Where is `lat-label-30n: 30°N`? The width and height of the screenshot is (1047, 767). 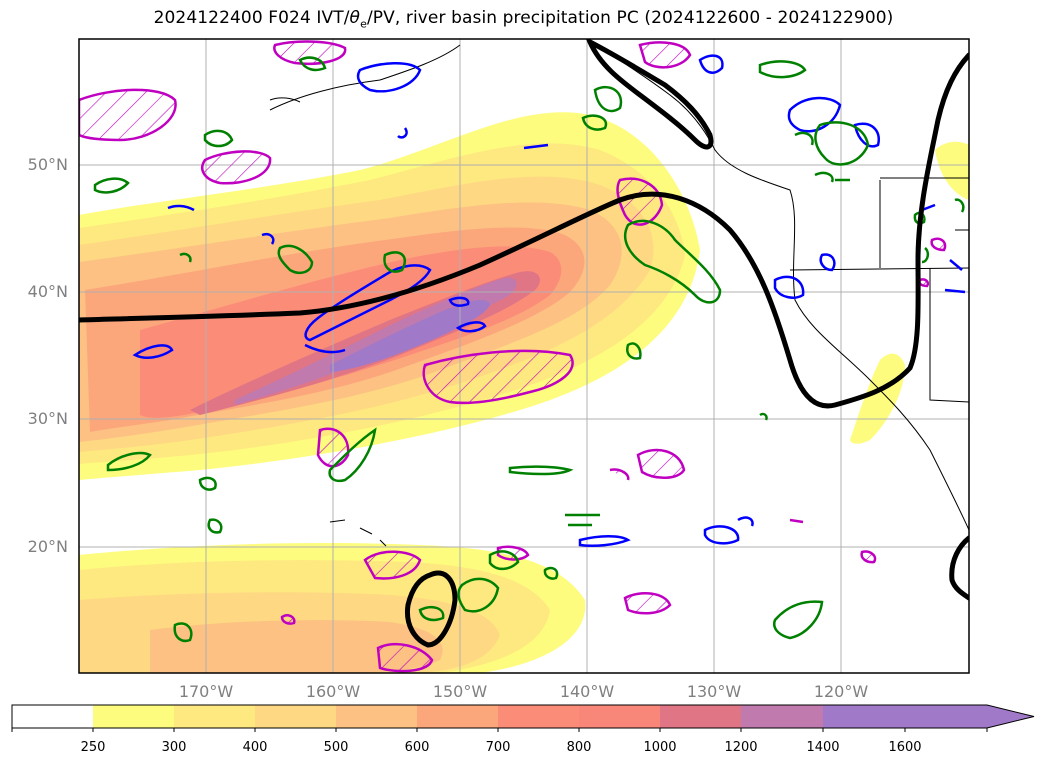 lat-label-30n: 30°N is located at coordinates (47, 418).